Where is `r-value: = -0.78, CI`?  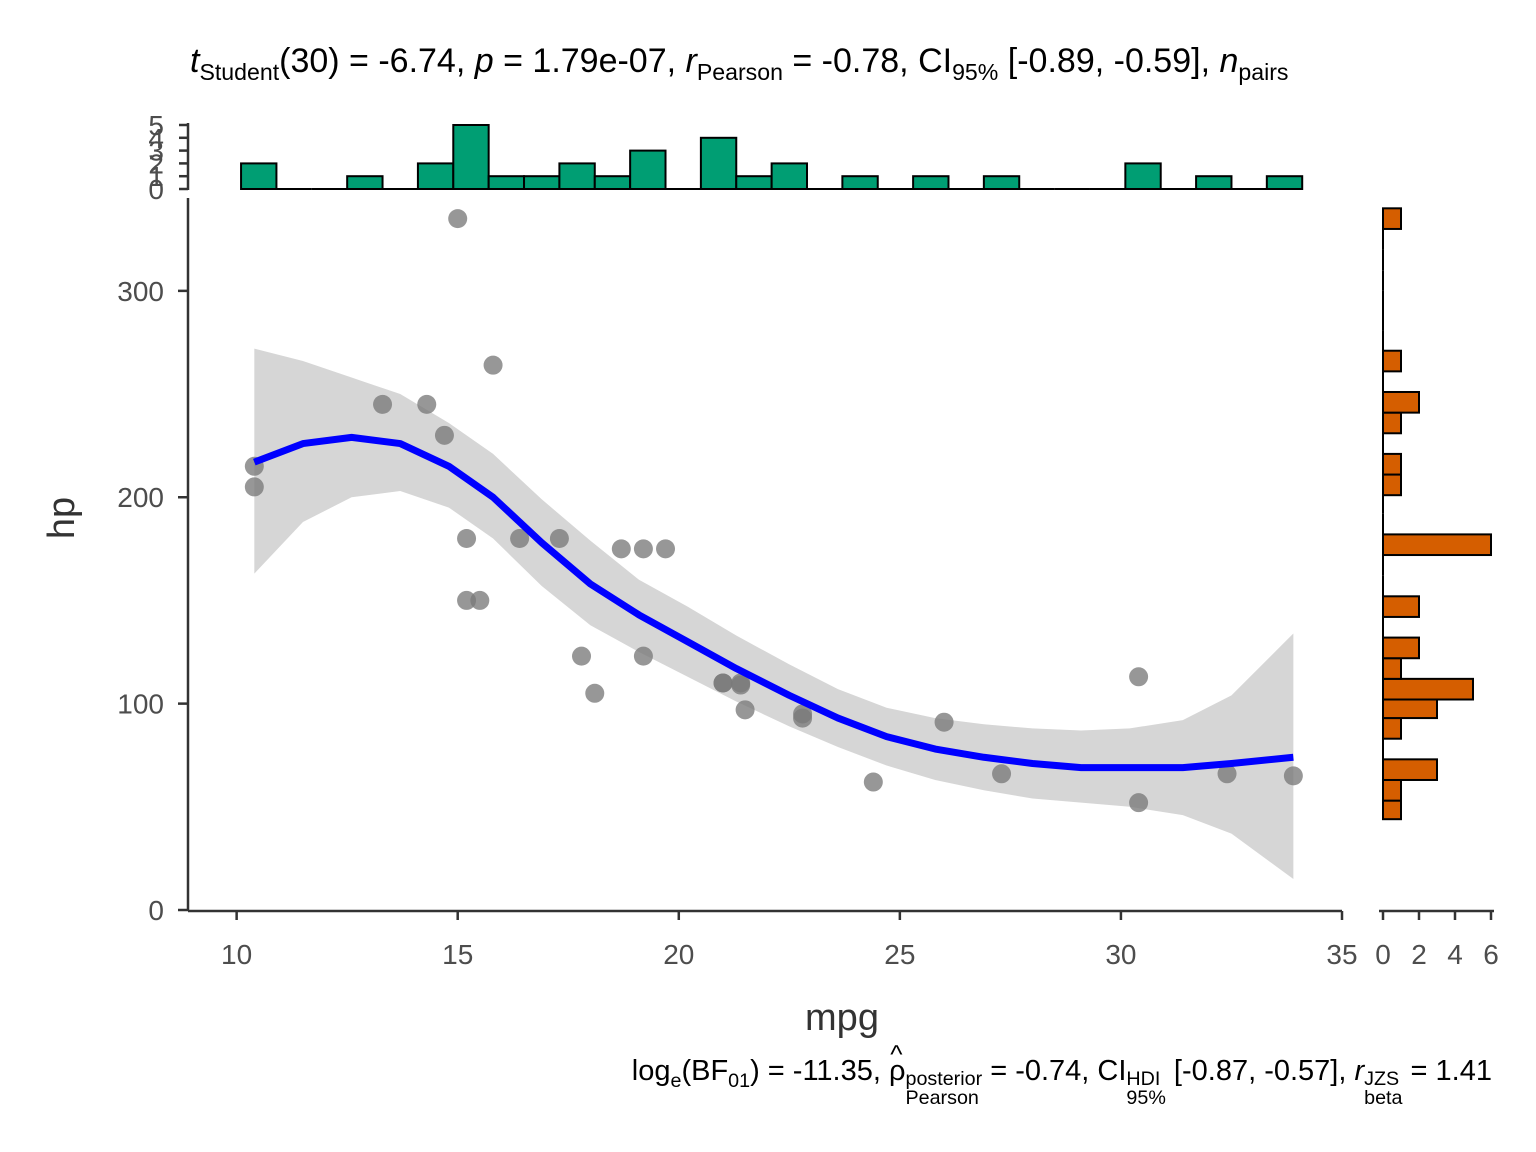 r-value: = -0.78, CI is located at coordinates (867, 61).